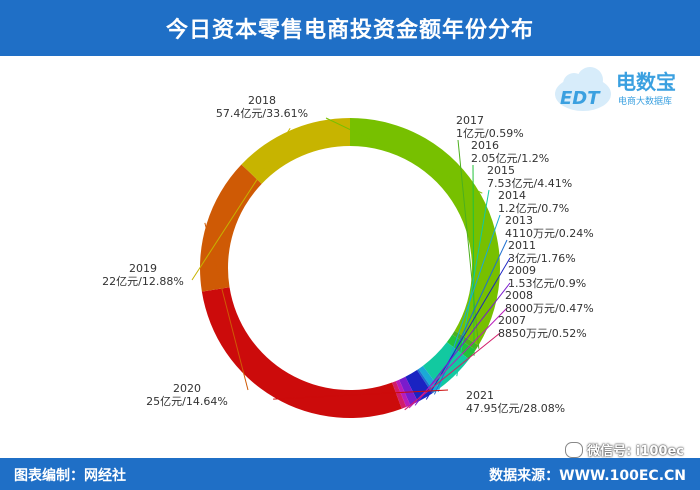 This screenshot has height=490, width=700. I want to click on slice-2009, so click(409, 391).